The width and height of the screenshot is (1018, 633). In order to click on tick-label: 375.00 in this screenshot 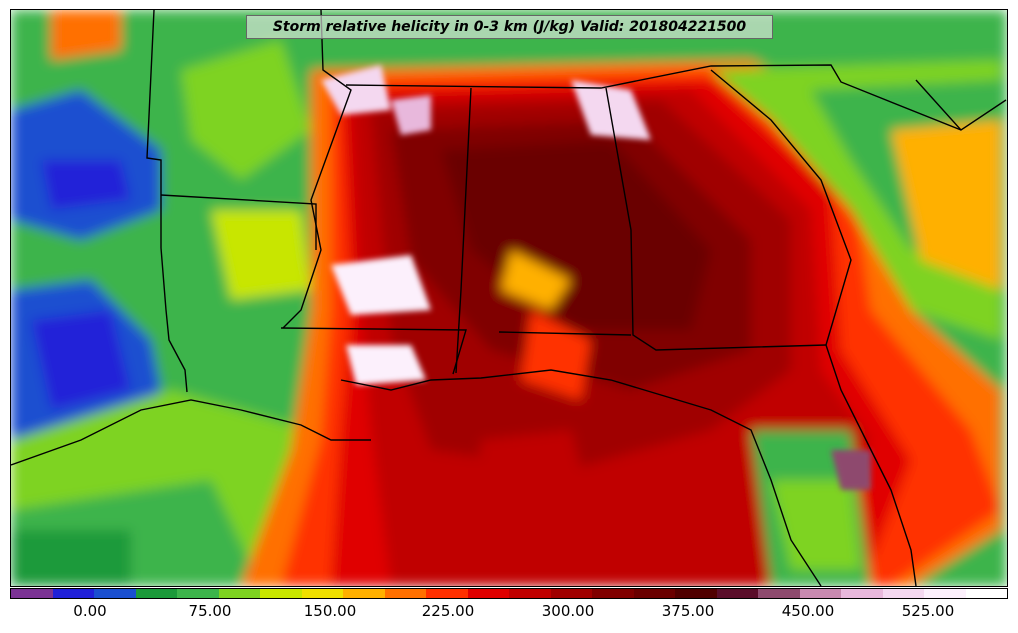, I will do `click(688, 611)`.